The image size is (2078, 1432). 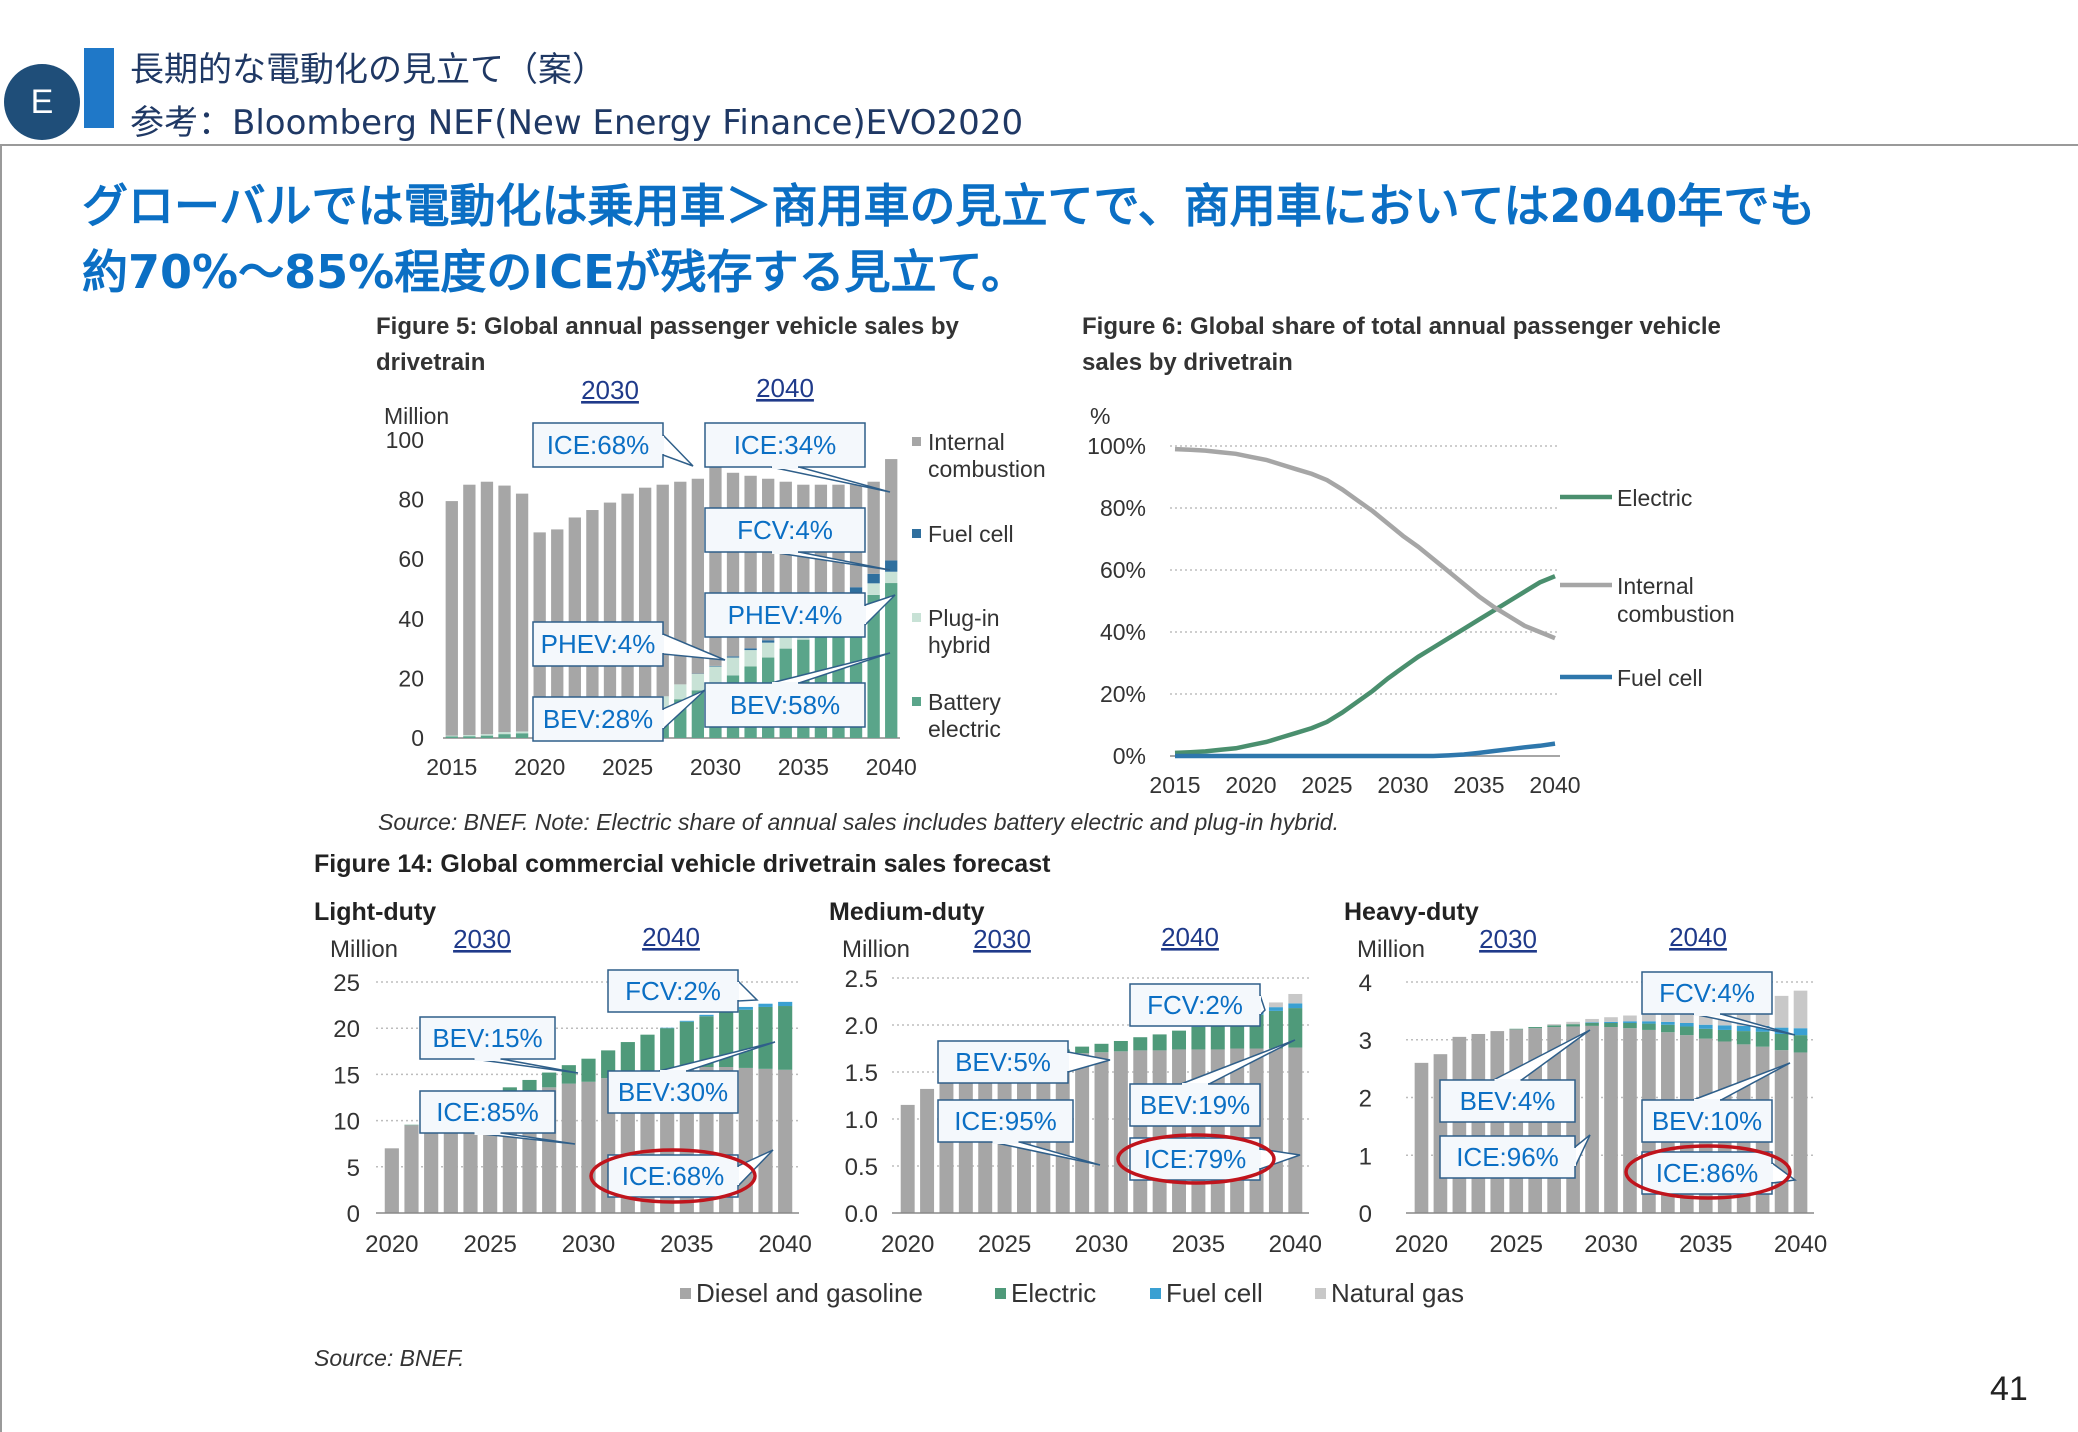 What do you see at coordinates (891, 767) in the screenshot?
I see `fig5-xtick: 2040` at bounding box center [891, 767].